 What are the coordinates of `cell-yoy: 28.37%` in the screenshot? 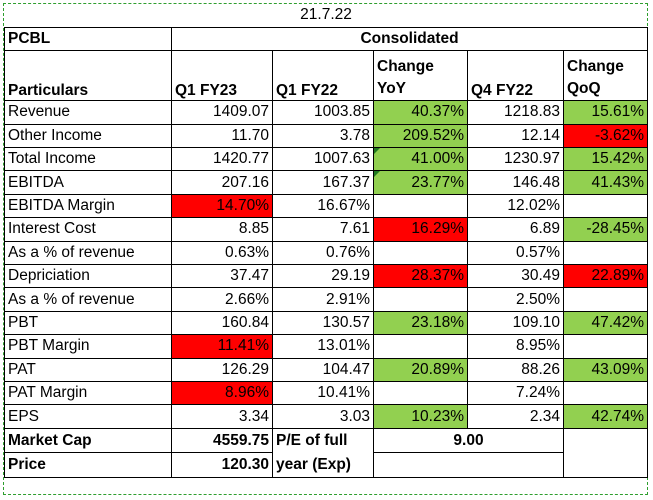 It's located at (420, 276).